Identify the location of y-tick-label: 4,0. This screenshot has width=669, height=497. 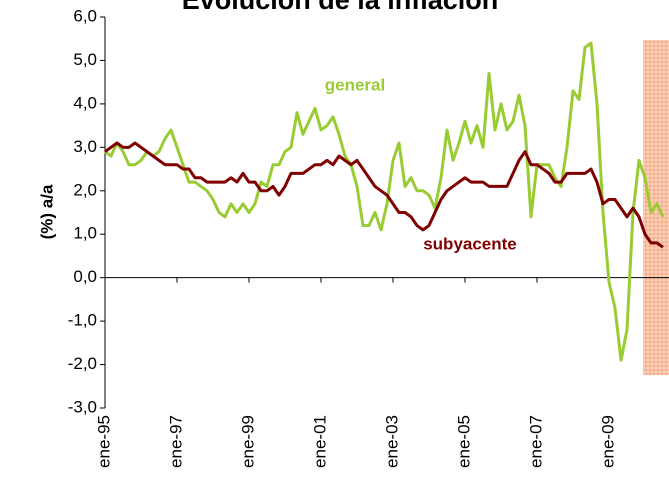
(85, 102).